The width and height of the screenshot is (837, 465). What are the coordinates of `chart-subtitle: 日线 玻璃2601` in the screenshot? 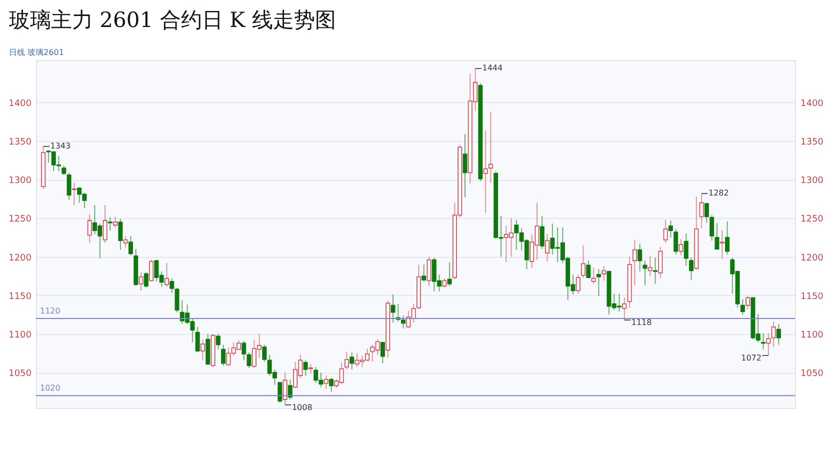 It's located at (36, 52).